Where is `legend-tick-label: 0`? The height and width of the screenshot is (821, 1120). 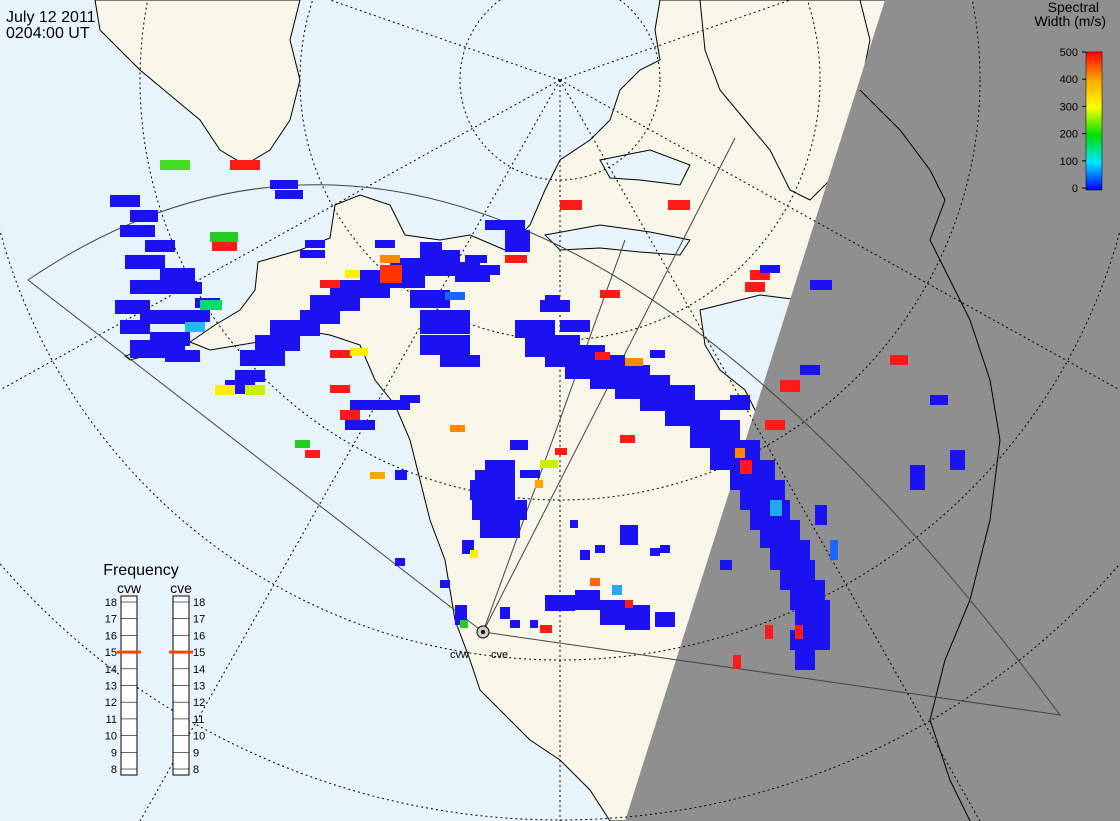 legend-tick-label: 0 is located at coordinates (1075, 189).